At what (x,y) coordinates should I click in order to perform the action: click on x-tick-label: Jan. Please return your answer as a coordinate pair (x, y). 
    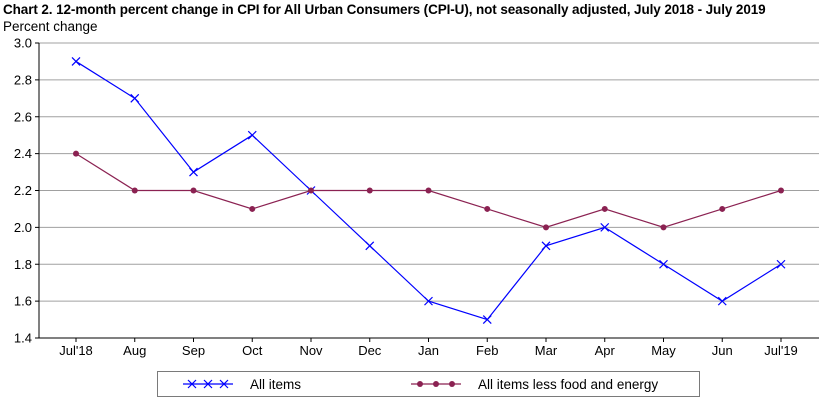
    Looking at the image, I should click on (428, 350).